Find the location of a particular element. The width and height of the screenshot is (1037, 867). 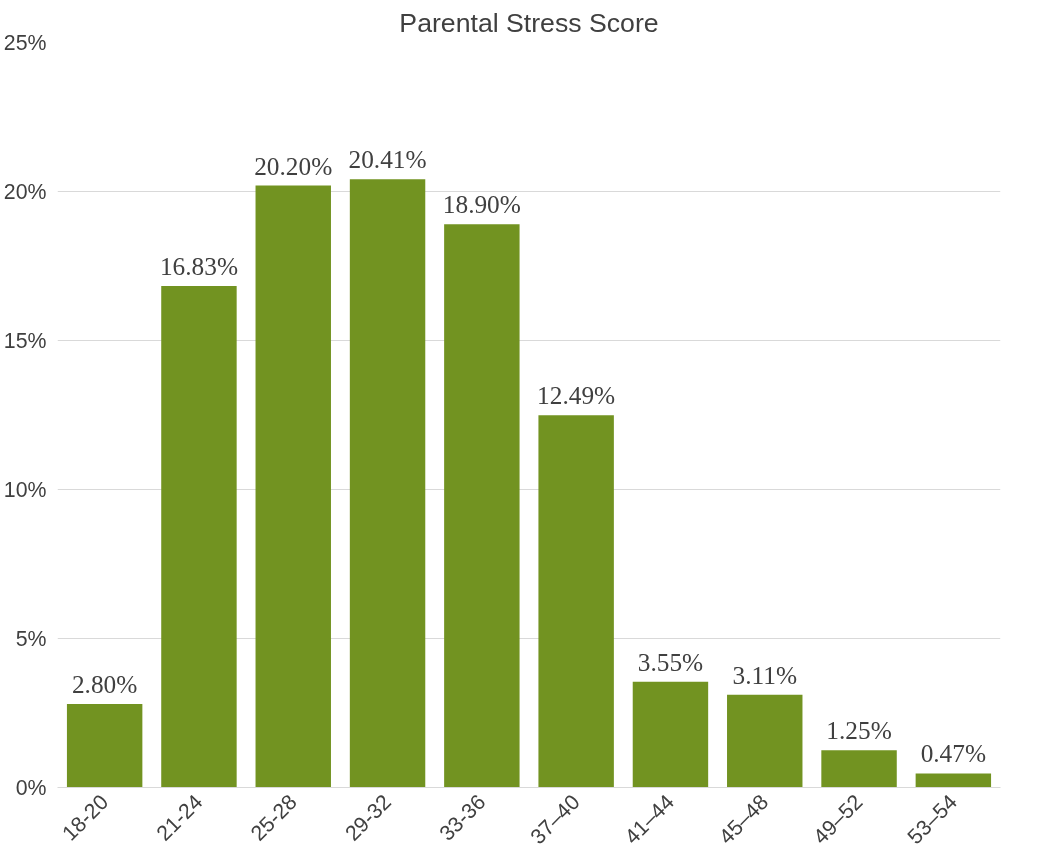

data-label: 2.80% is located at coordinates (104, 684).